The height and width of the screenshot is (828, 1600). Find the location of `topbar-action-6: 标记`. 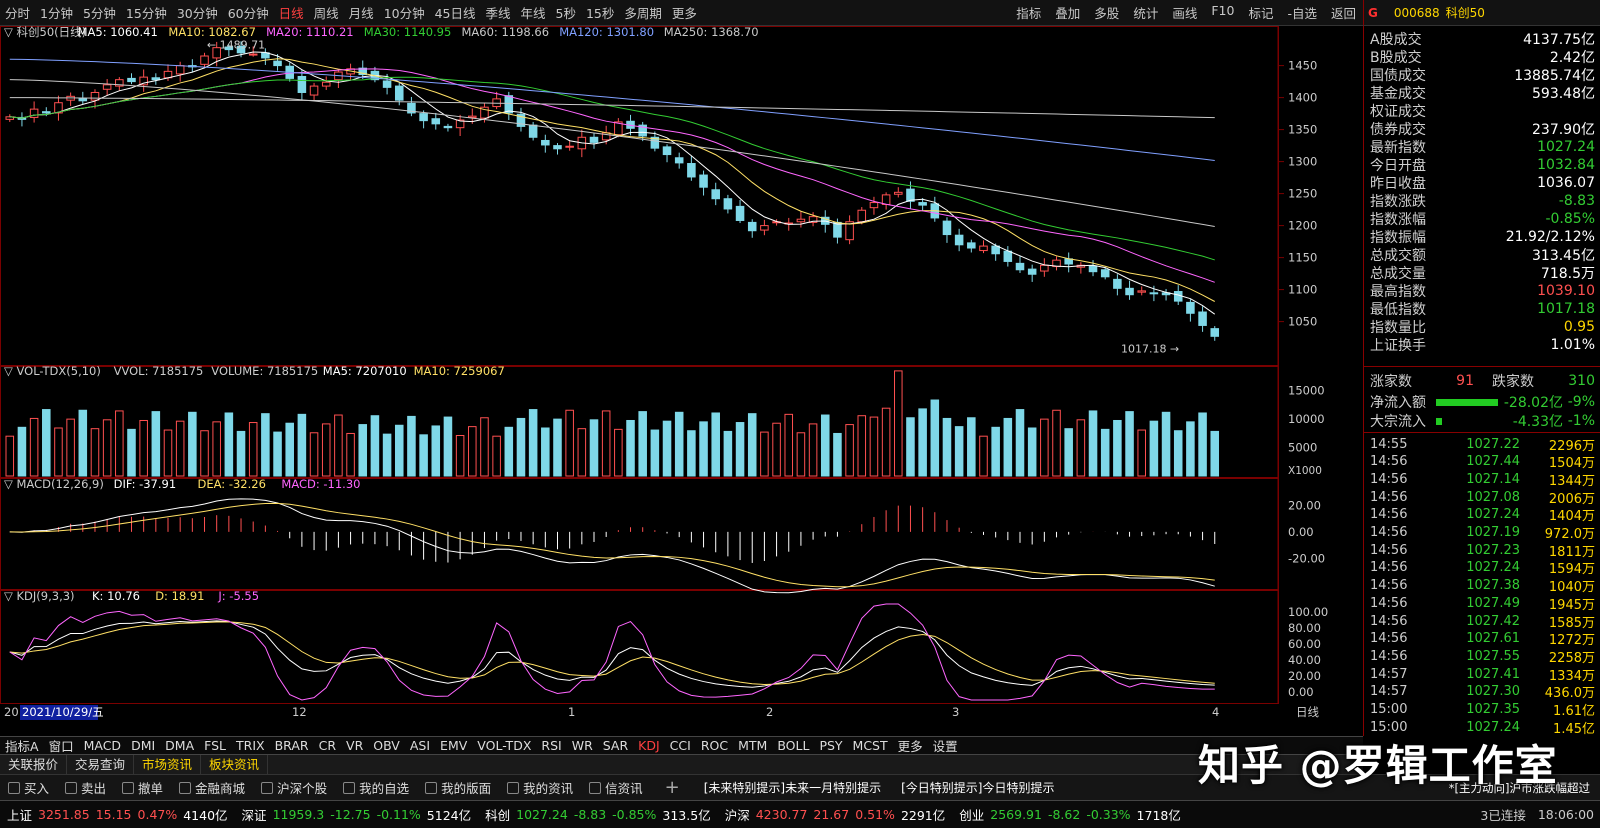

topbar-action-6: 标记 is located at coordinates (1261, 13).